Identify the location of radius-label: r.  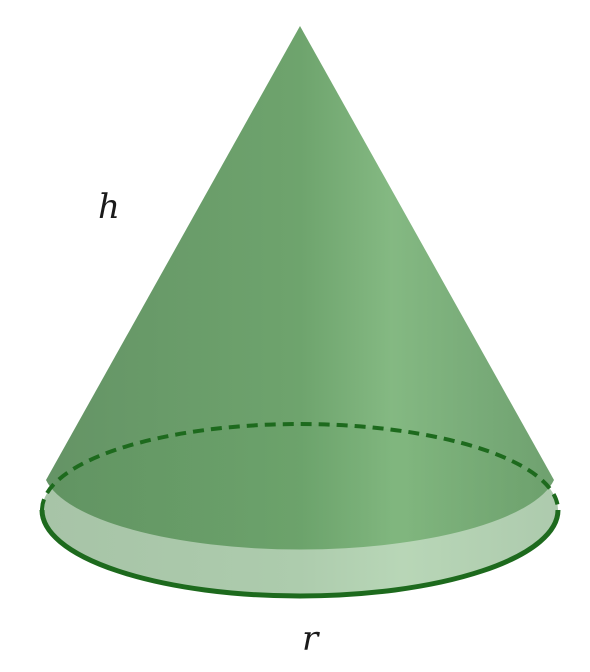
(310, 639).